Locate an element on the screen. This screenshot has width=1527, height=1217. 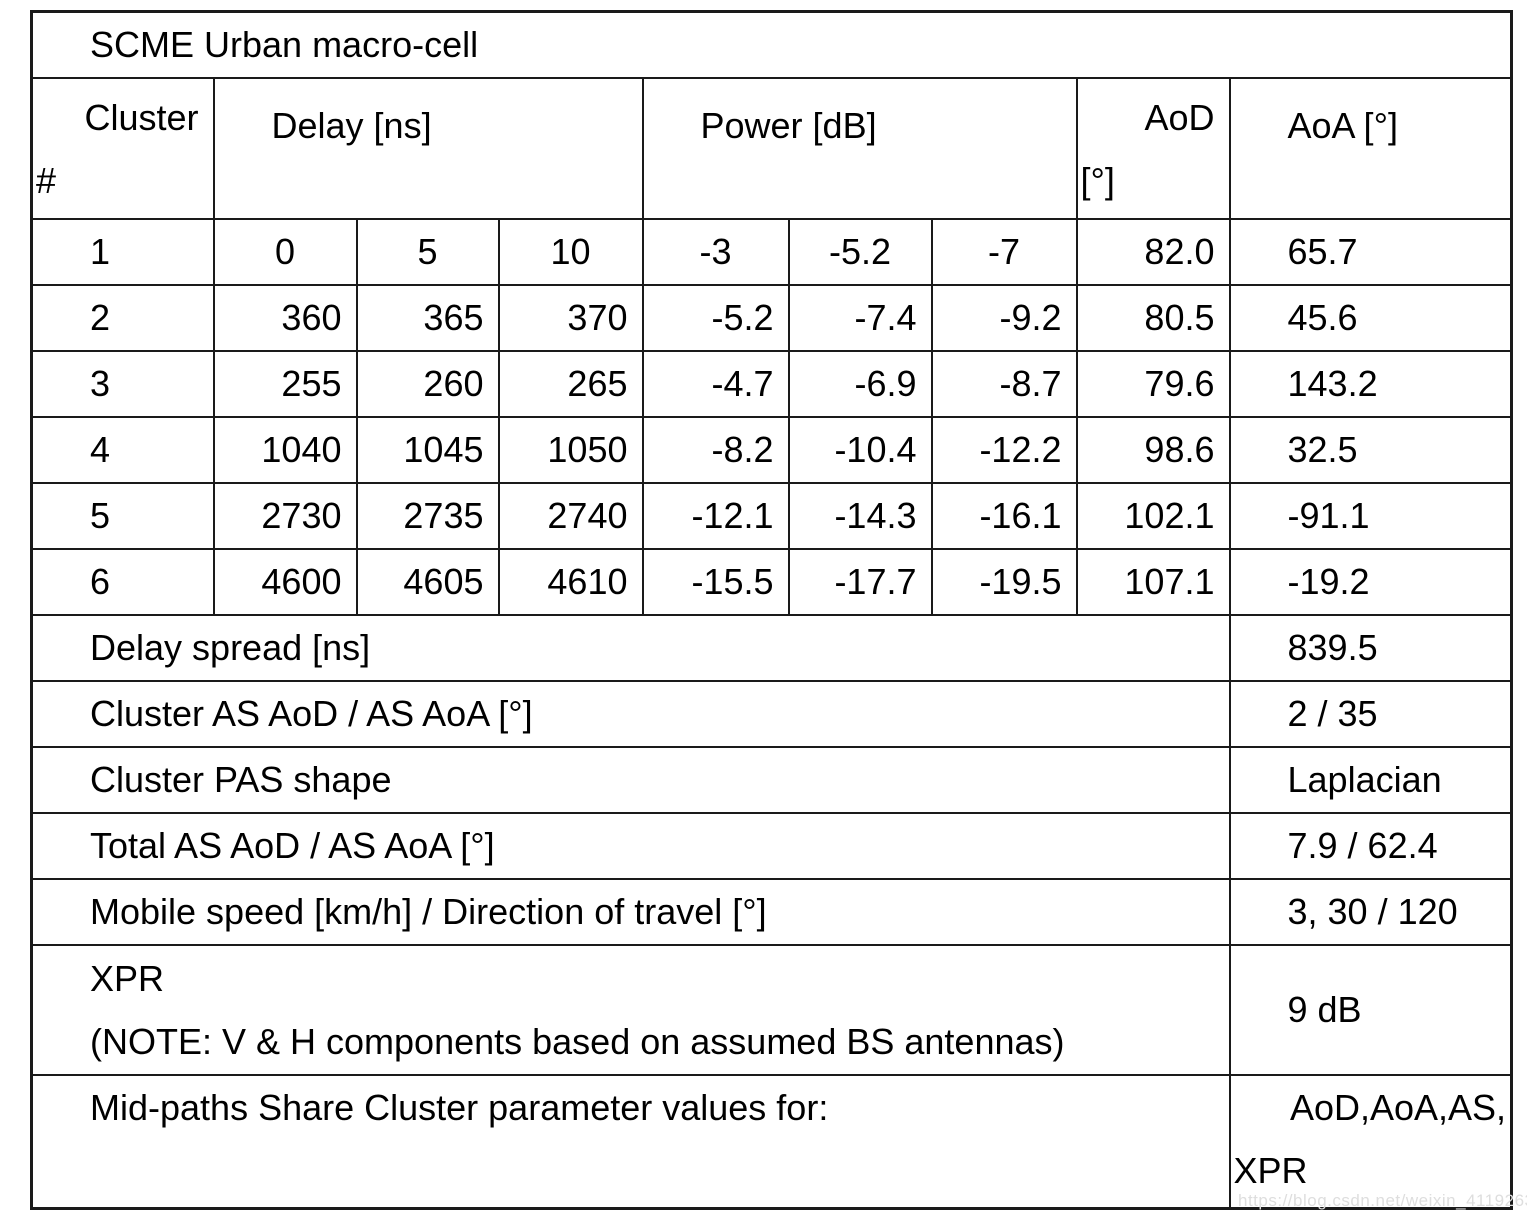
cell-cluster: 3 is located at coordinates (122, 384).